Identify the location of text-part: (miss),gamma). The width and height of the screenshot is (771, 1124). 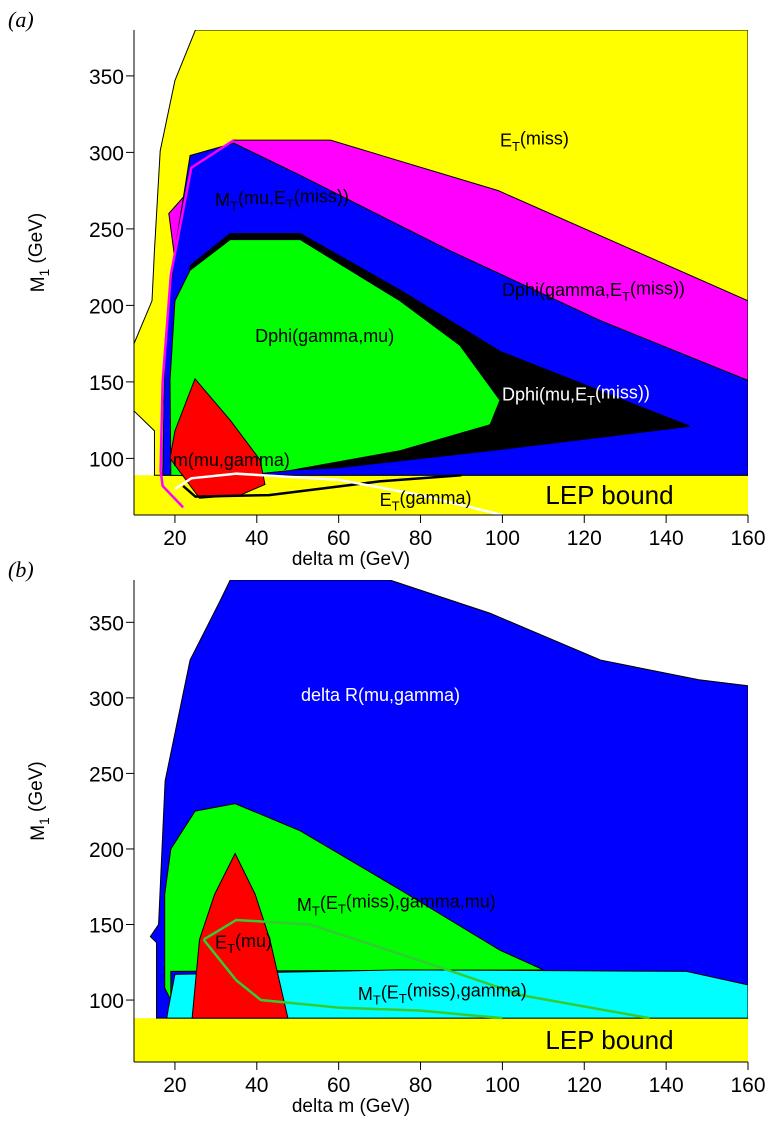
(467, 991).